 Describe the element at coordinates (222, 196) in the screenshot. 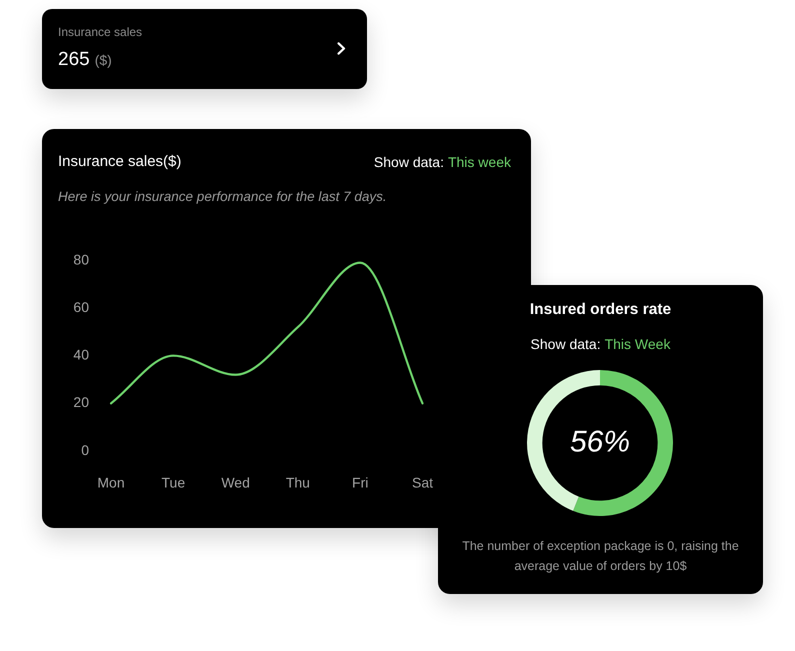

I see `chart-subtitle: Here is your insurance performance for the last 7 days.` at that location.